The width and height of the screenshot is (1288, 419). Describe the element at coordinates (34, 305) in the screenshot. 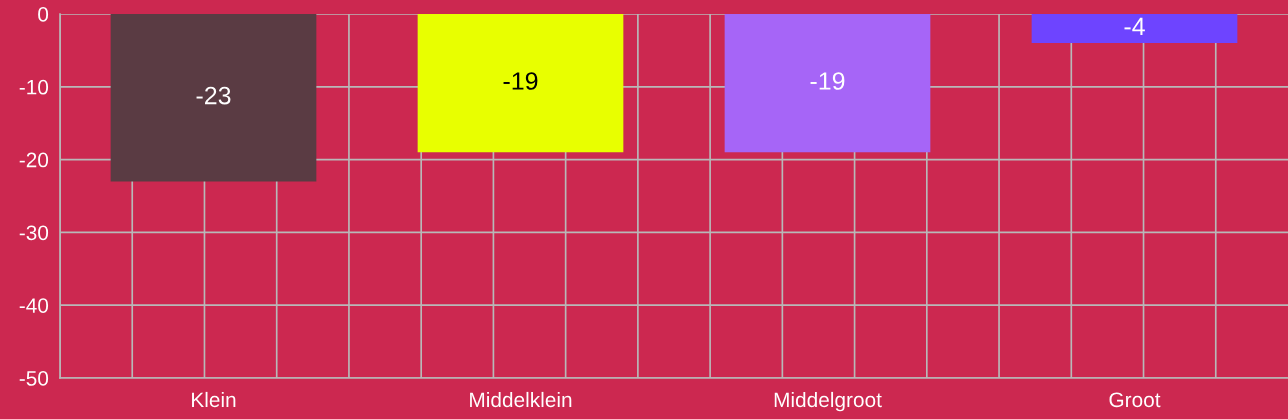

I see `y-tick-label: -40` at that location.